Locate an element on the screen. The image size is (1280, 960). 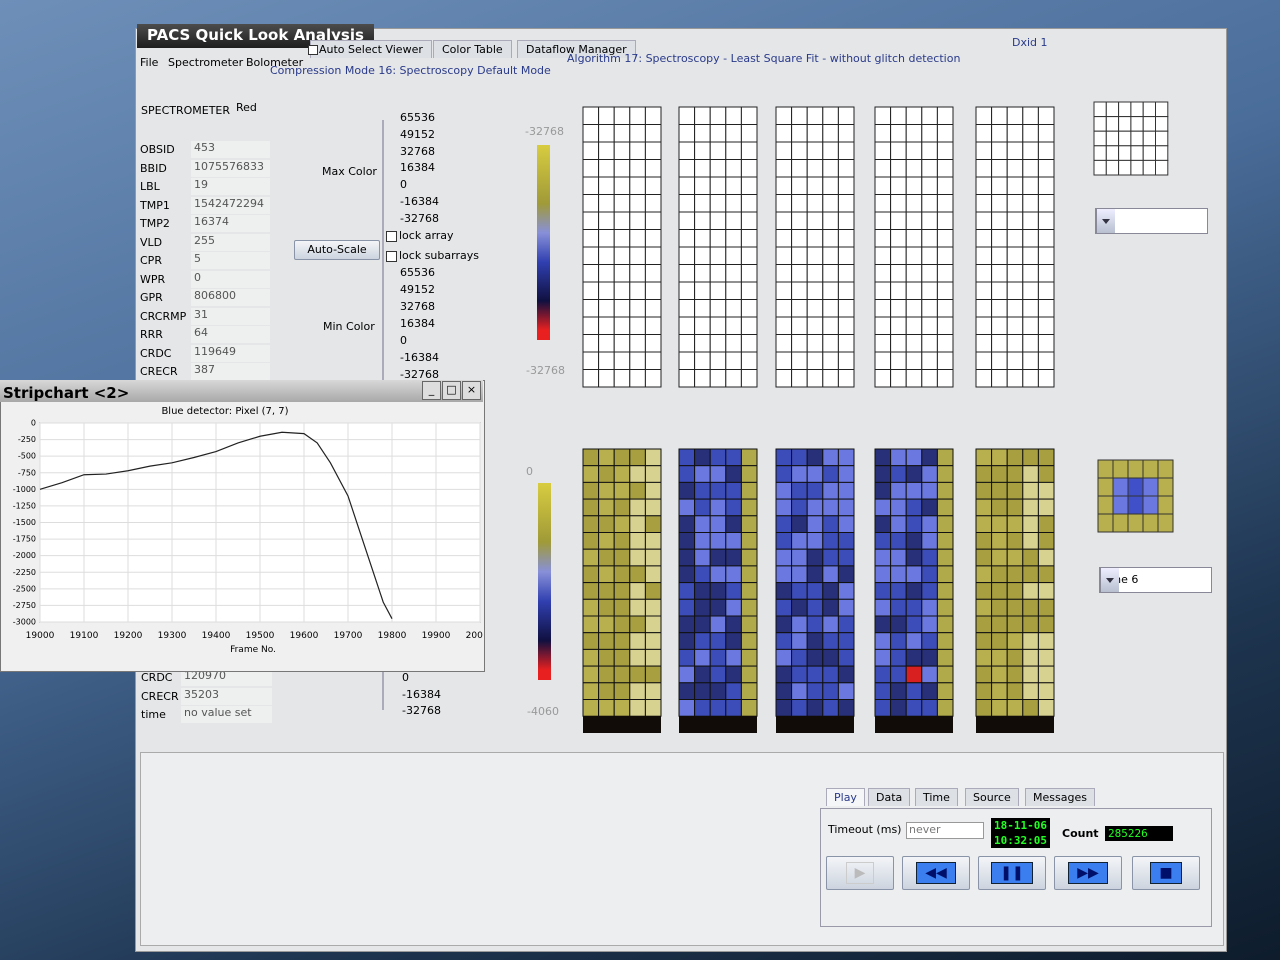
field-label: LBL is located at coordinates (150, 186).